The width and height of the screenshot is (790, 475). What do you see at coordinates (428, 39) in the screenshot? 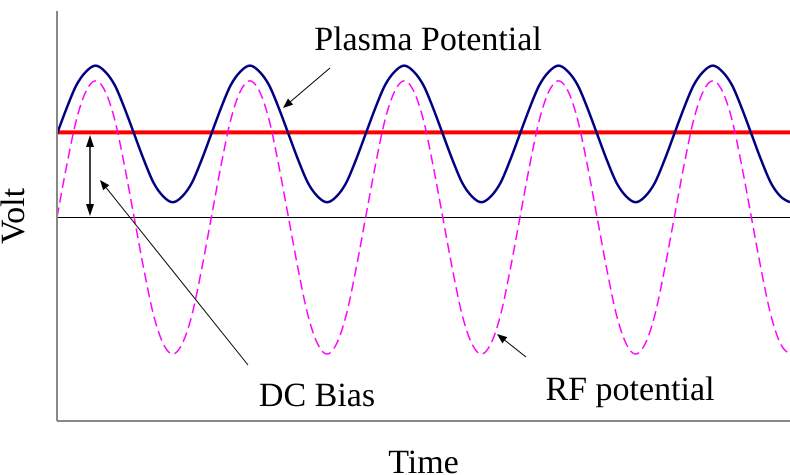
I see `series-label: Plasma Potential` at bounding box center [428, 39].